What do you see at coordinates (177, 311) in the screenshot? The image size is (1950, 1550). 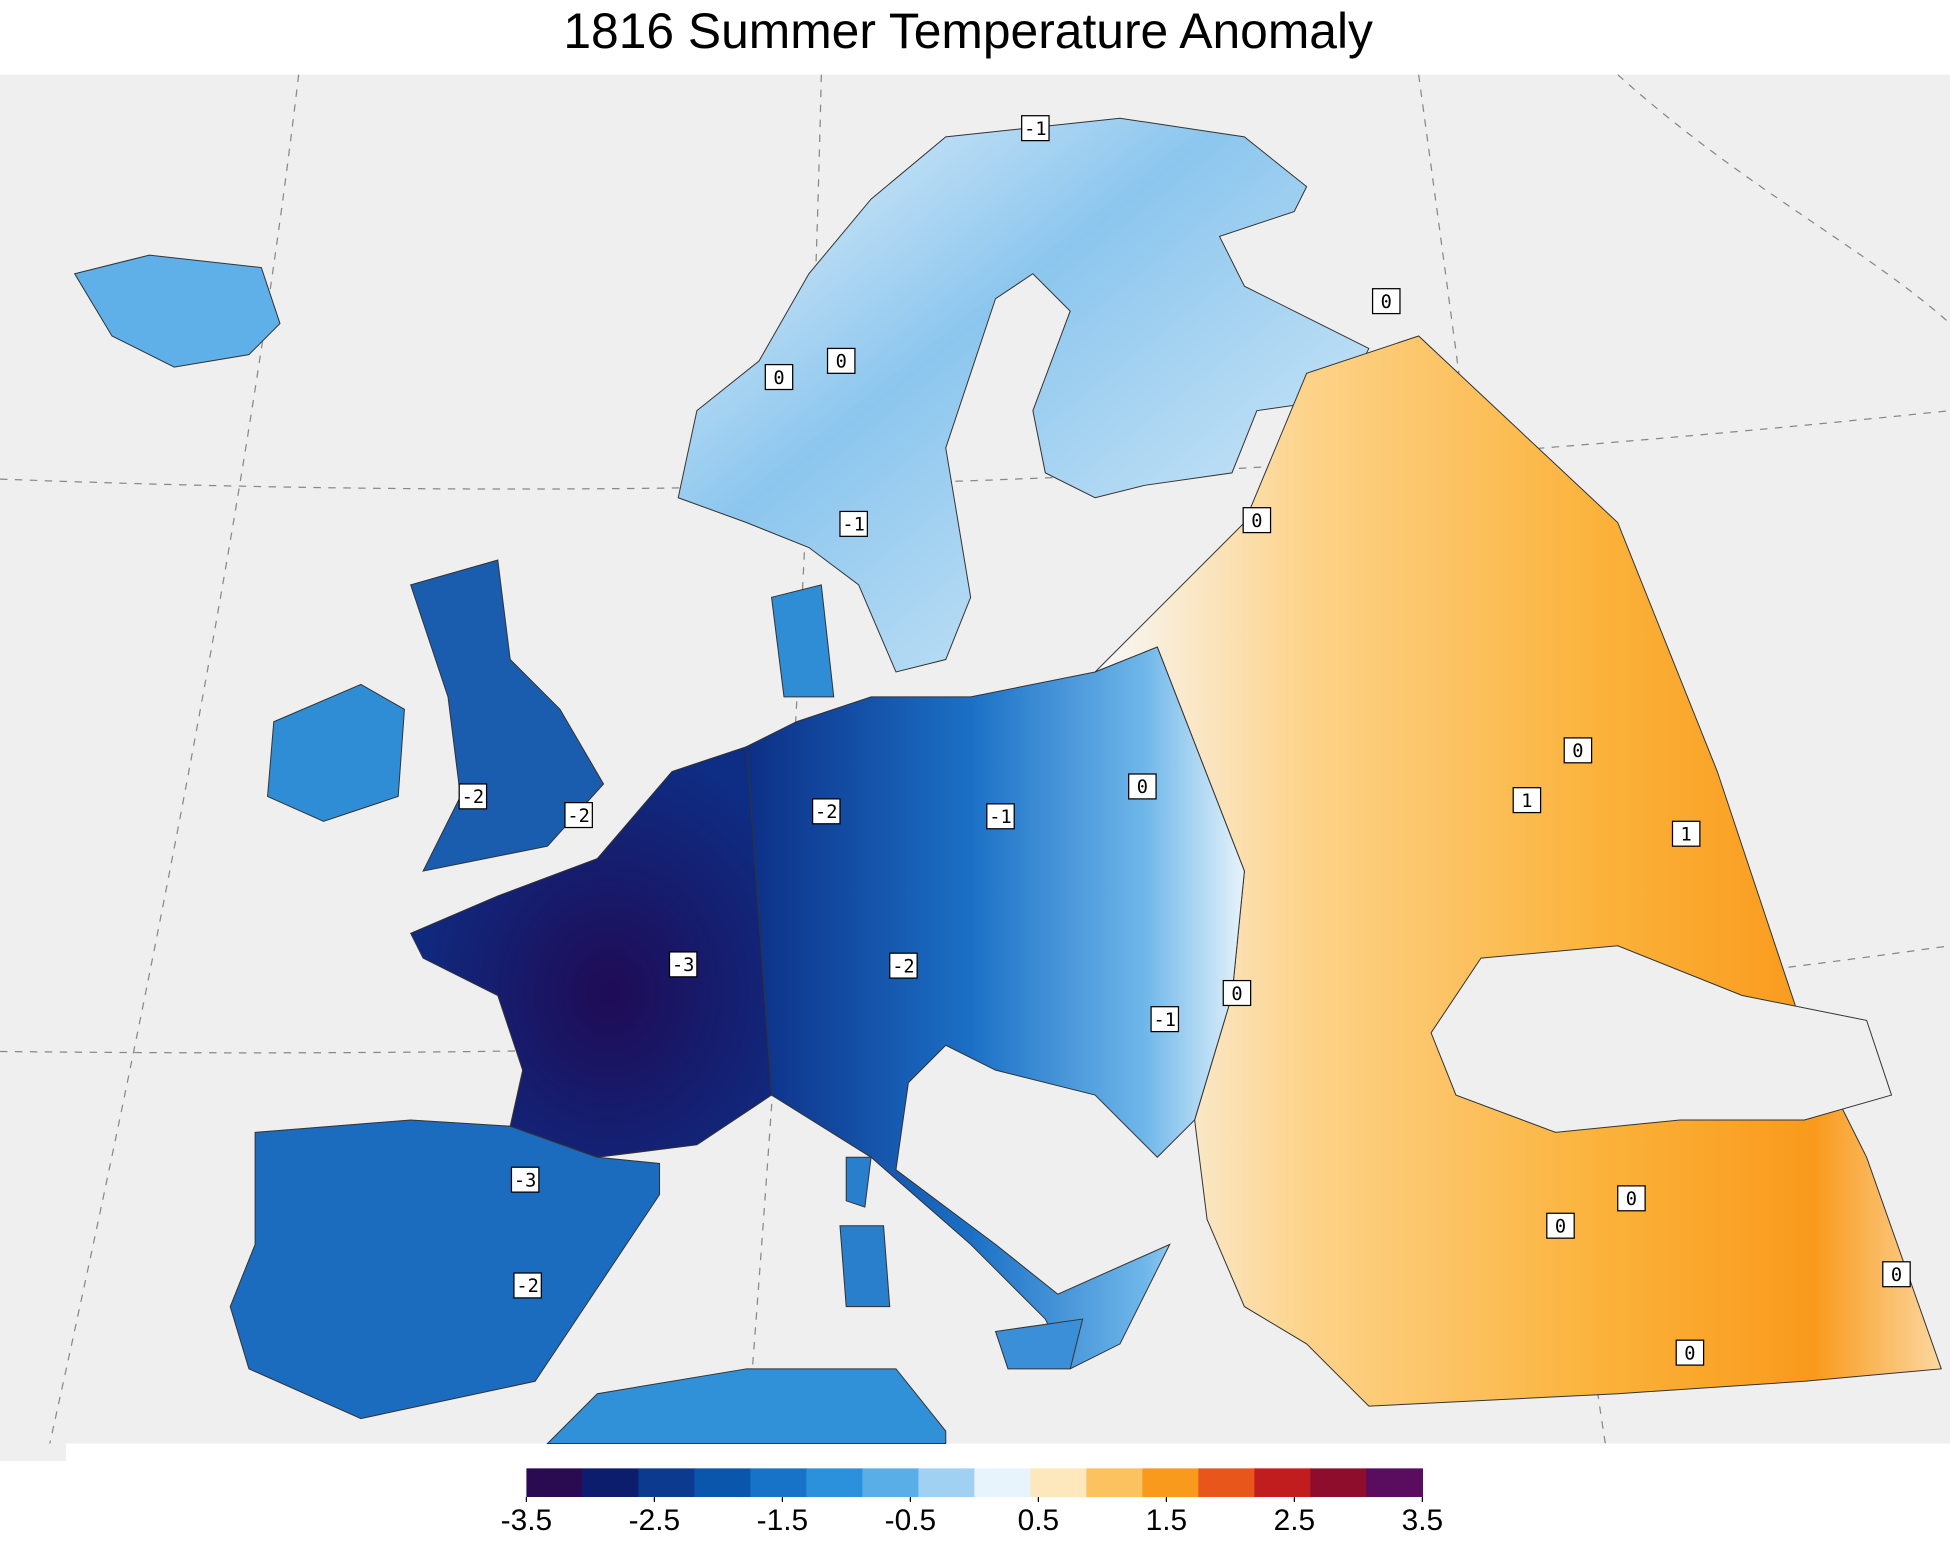 I see `iceland` at bounding box center [177, 311].